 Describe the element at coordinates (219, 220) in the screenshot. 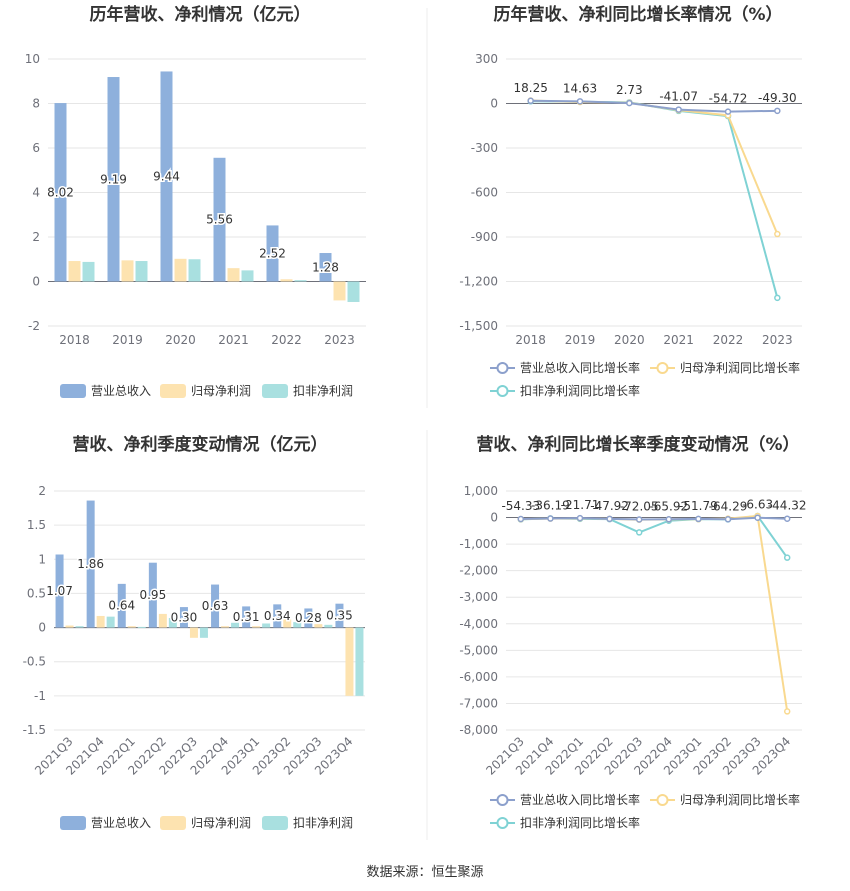

I see `data-label: 5.56` at that location.